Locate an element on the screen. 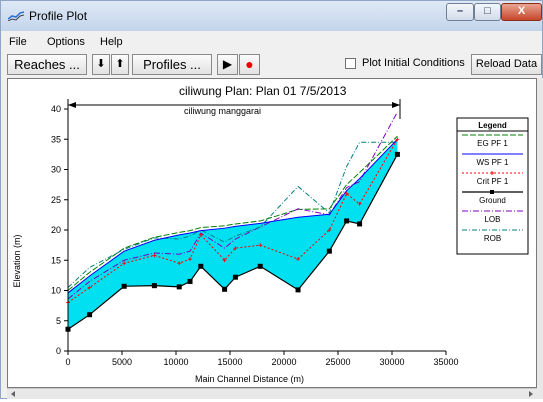 The image size is (543, 402). window-title: Profile Plot is located at coordinates (58, 16).